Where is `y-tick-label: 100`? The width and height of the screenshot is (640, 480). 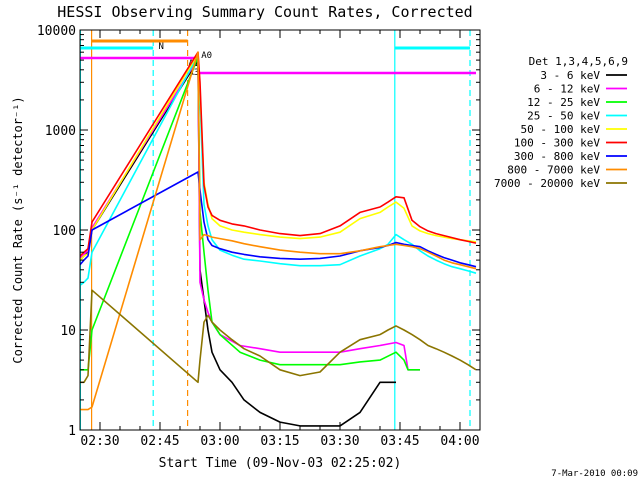 y-tick-label: 100 is located at coordinates (64, 231).